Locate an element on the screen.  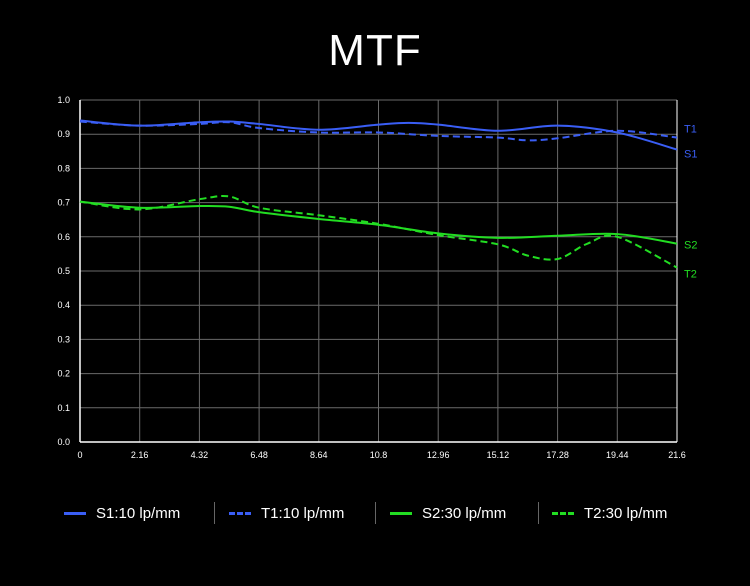
x-tick-label: 2.16 is located at coordinates (140, 455).